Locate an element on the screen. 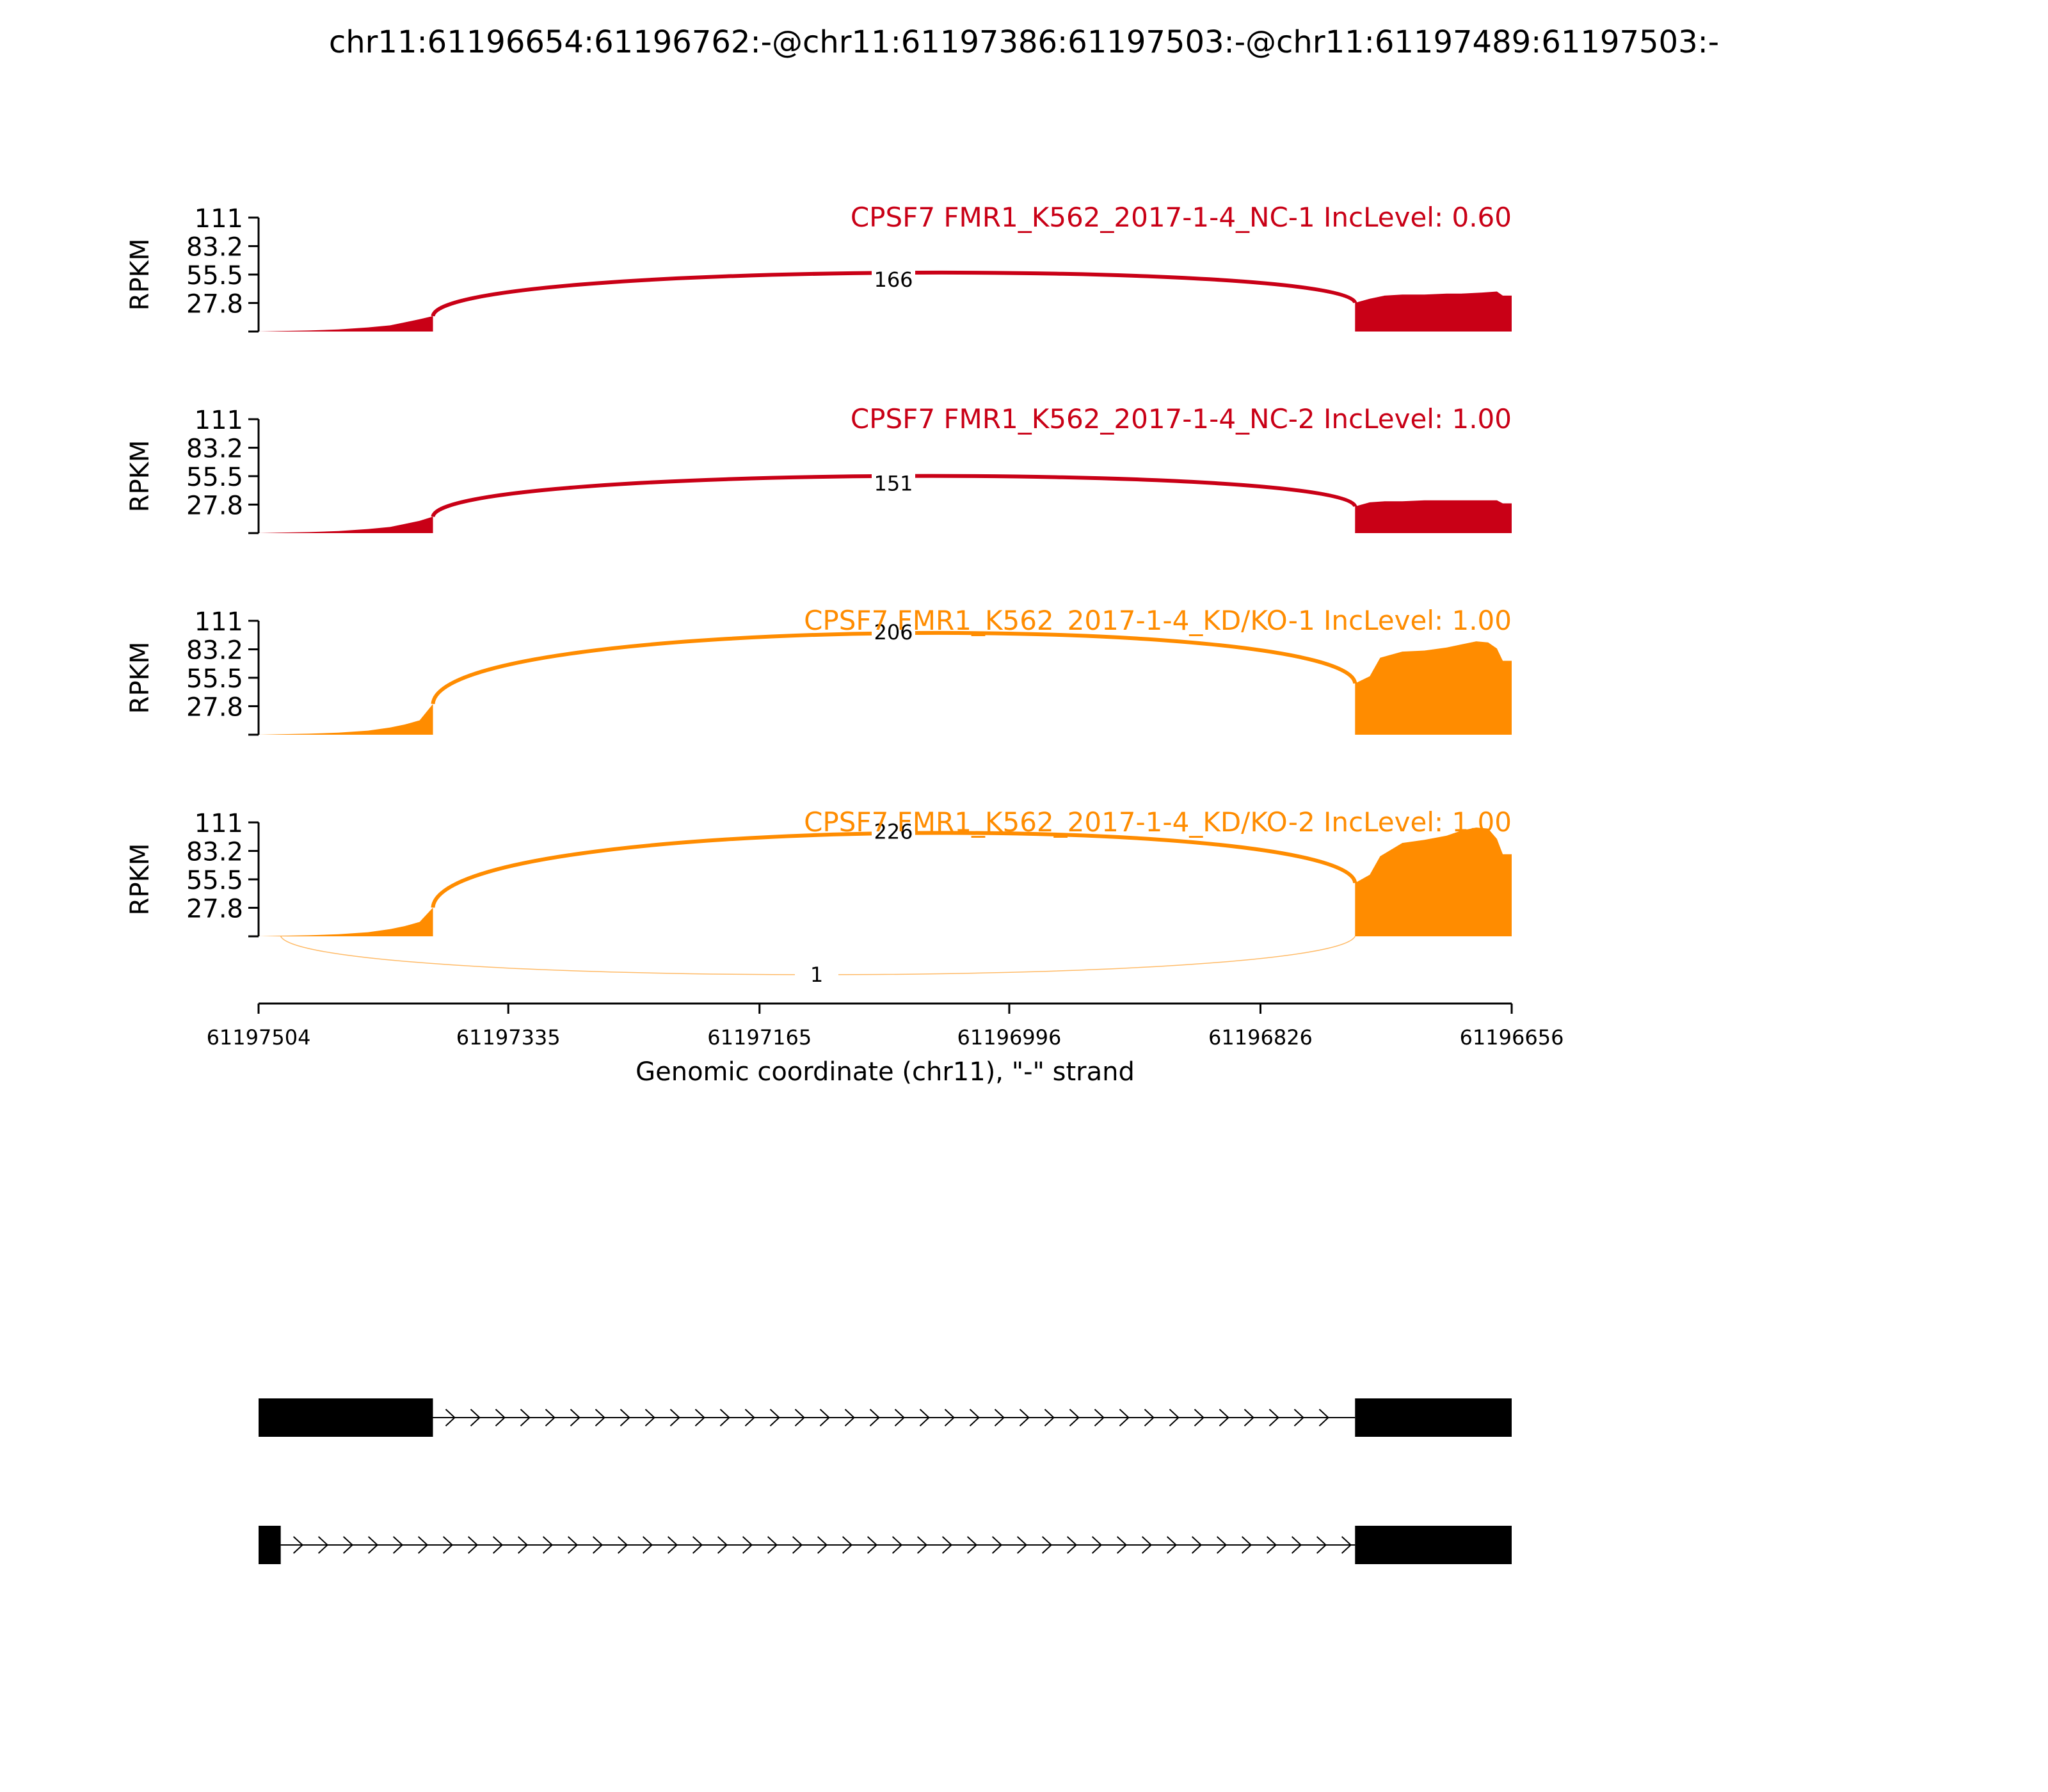 Image resolution: width=2048 pixels, height=1792 pixels. x-tick-label: 61196996 is located at coordinates (1009, 1037).